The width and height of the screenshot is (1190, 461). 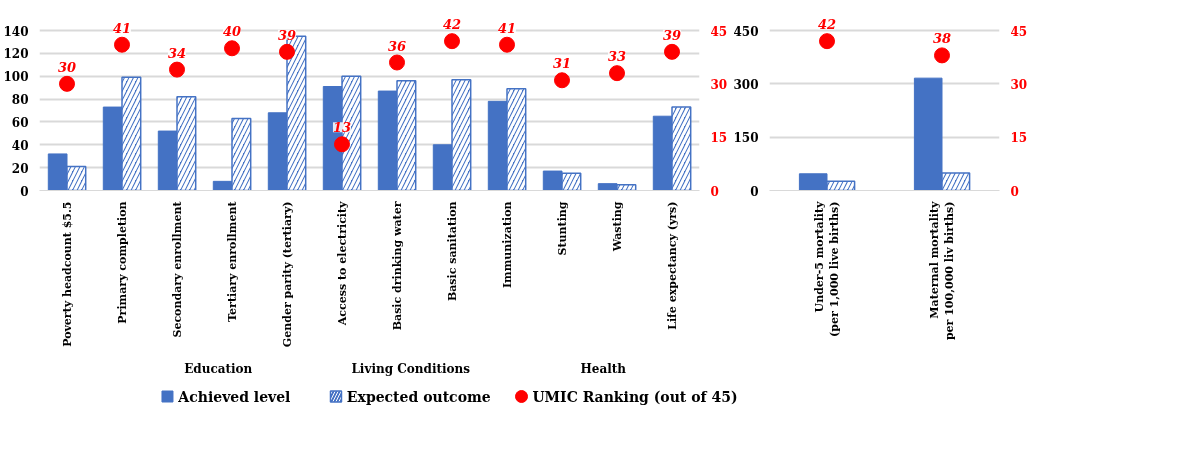 I want to click on x-tick-label: Immunization, so click(x=507, y=245).